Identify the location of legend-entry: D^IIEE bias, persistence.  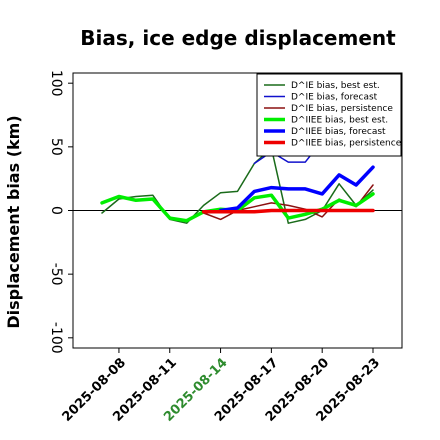
(346, 144).